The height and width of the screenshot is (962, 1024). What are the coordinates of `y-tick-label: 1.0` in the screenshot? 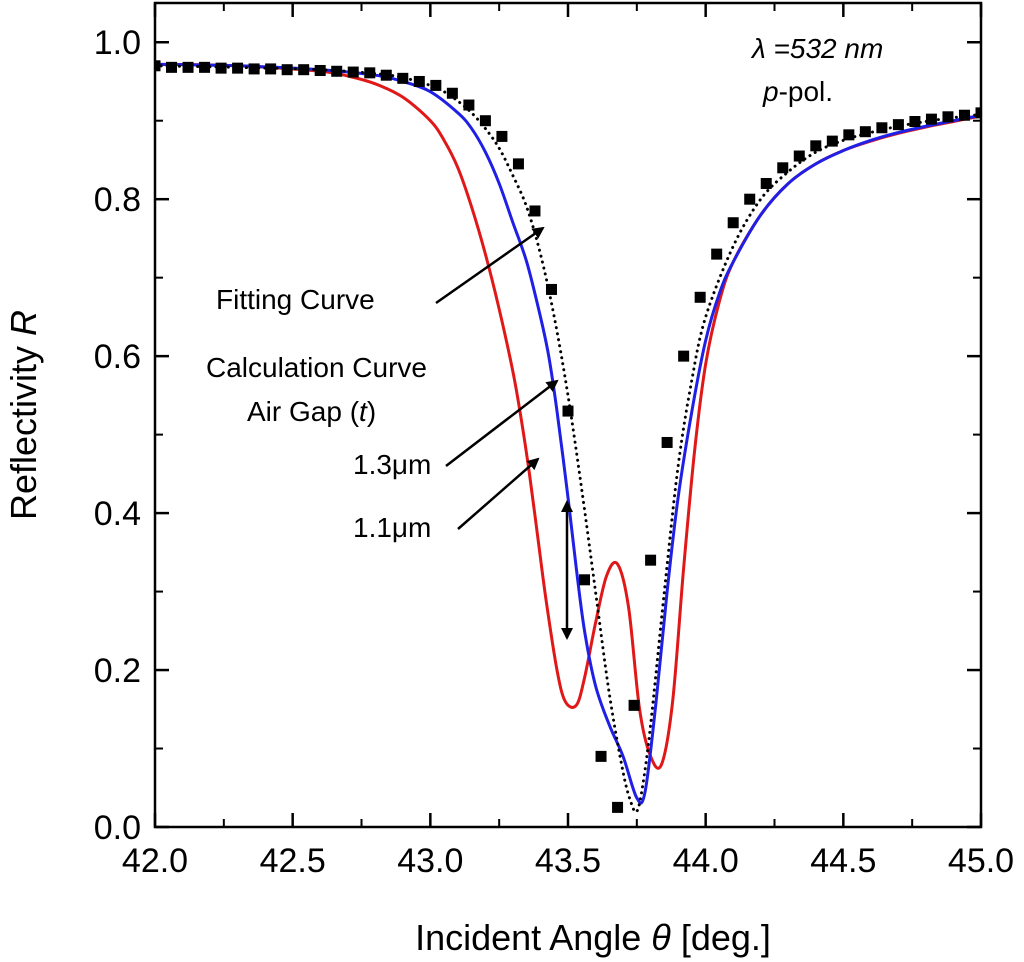 It's located at (117, 43).